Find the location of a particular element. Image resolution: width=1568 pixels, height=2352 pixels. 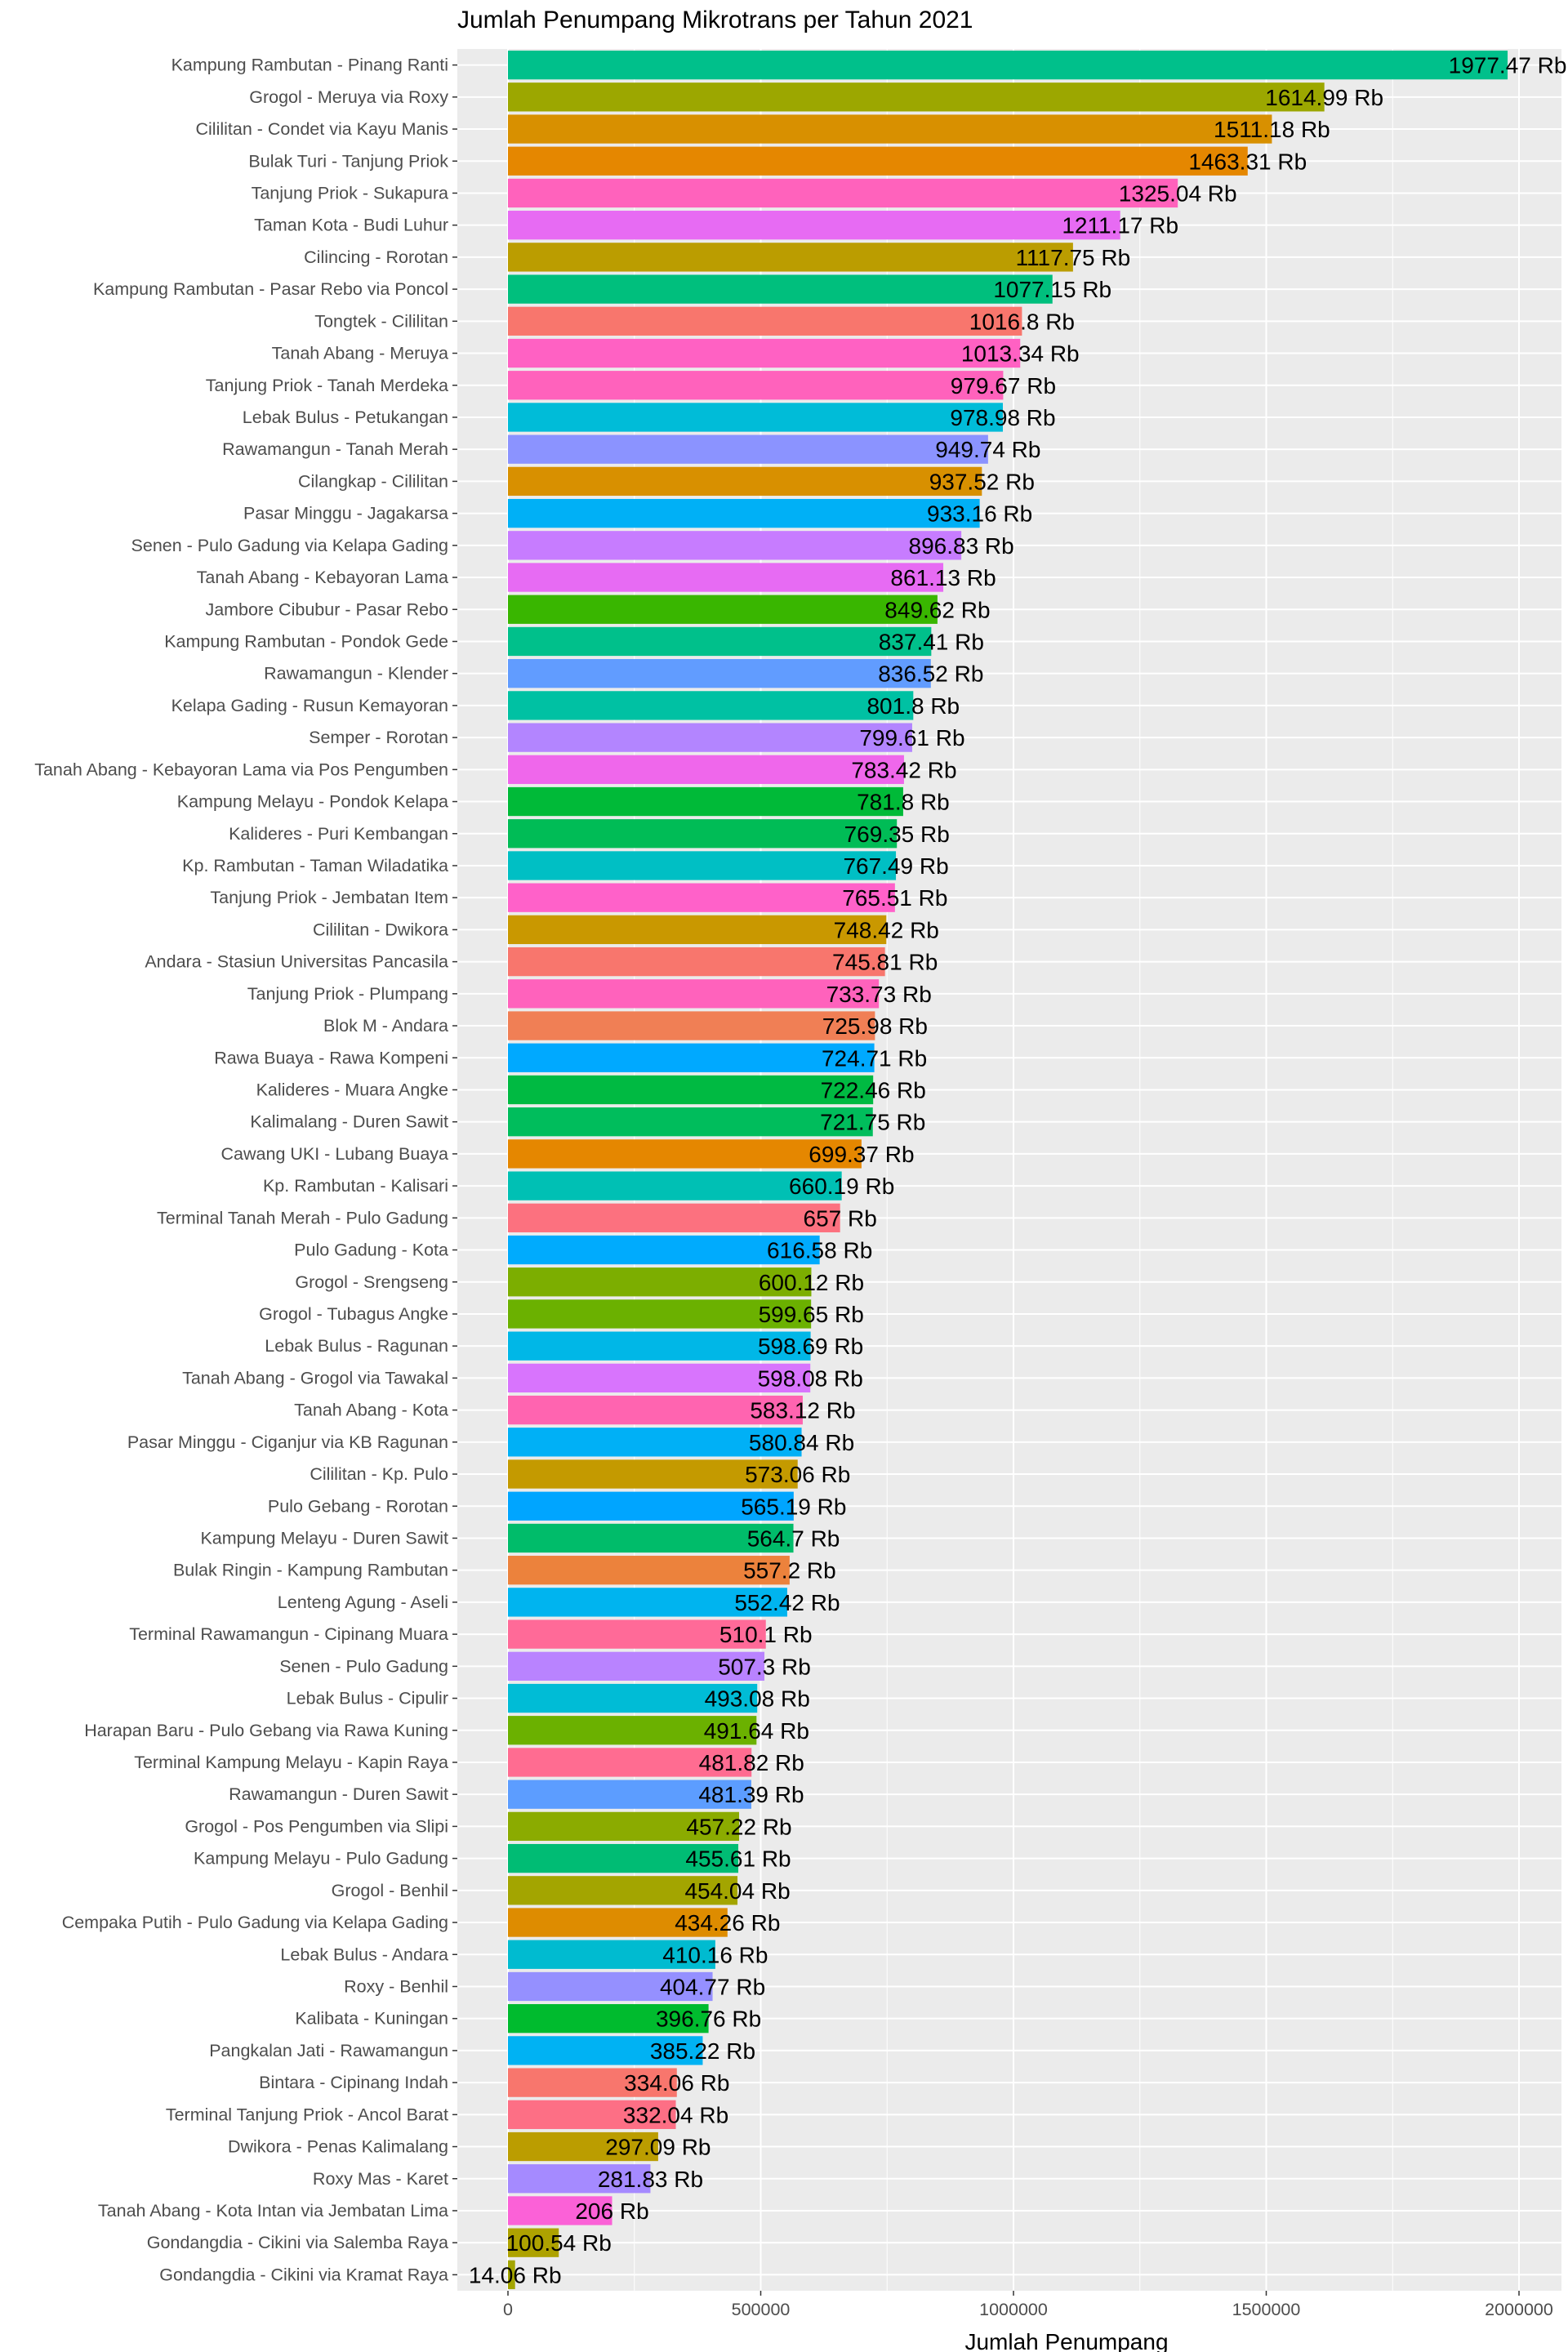

bar-value-label: 978.98 Rb is located at coordinates (1003, 417).